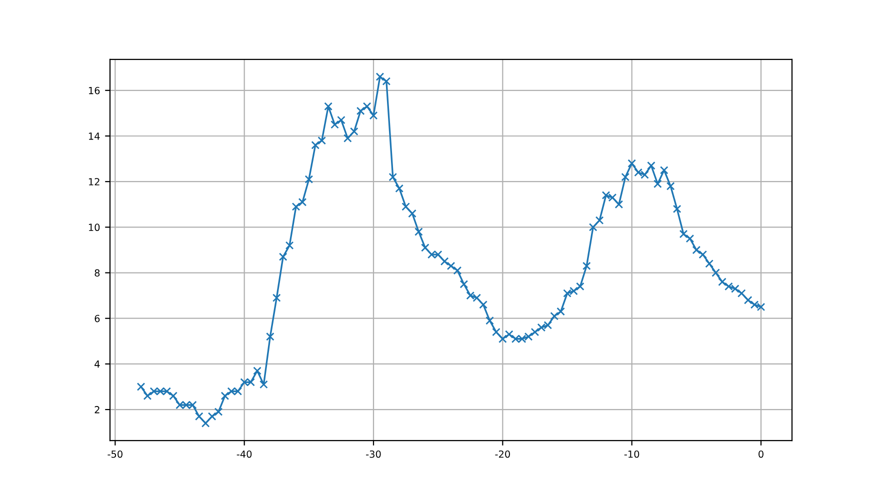  I want to click on y-tick-label: 16, so click(94, 90).